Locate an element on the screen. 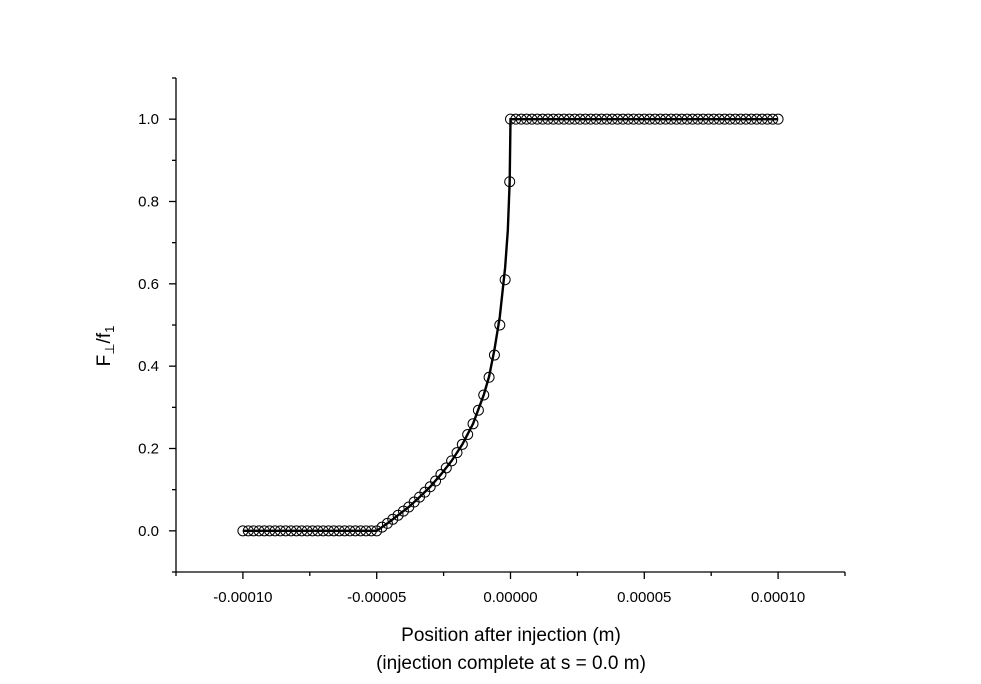 Image resolution: width=981 pixels, height=684 pixels. y-tick-label: 0.6 is located at coordinates (148, 284).